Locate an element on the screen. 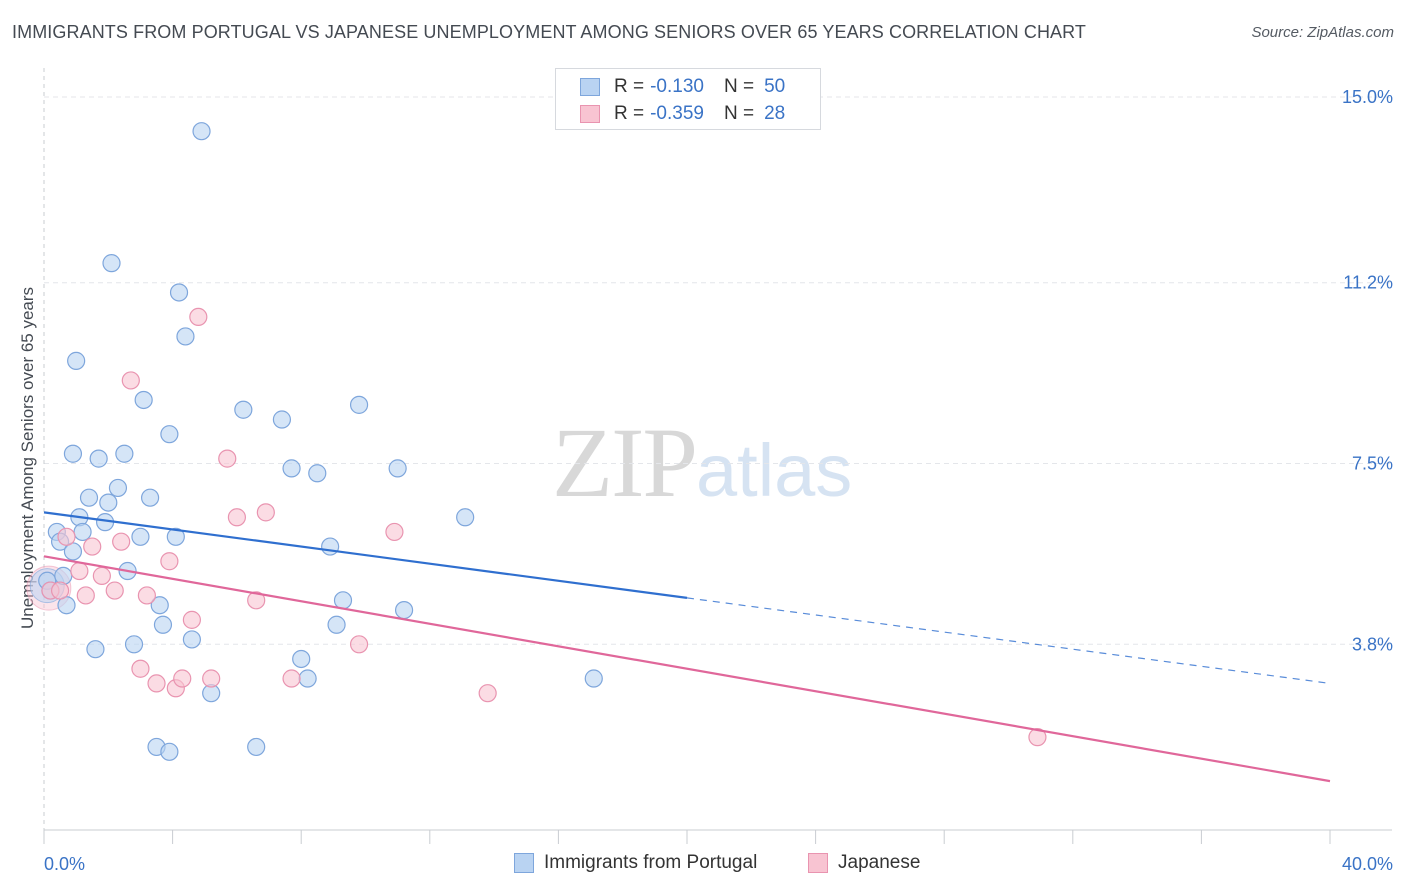 The height and width of the screenshot is (892, 1406). source-label: Source: ZipAtlas.com is located at coordinates (1322, 32).